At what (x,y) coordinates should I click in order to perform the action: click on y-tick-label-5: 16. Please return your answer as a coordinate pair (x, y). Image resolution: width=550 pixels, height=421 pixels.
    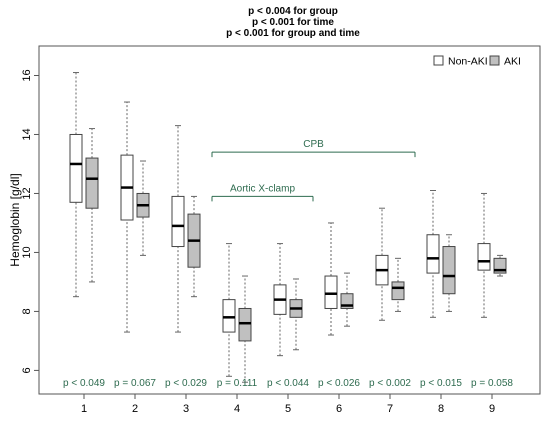
    Looking at the image, I should click on (27, 75).